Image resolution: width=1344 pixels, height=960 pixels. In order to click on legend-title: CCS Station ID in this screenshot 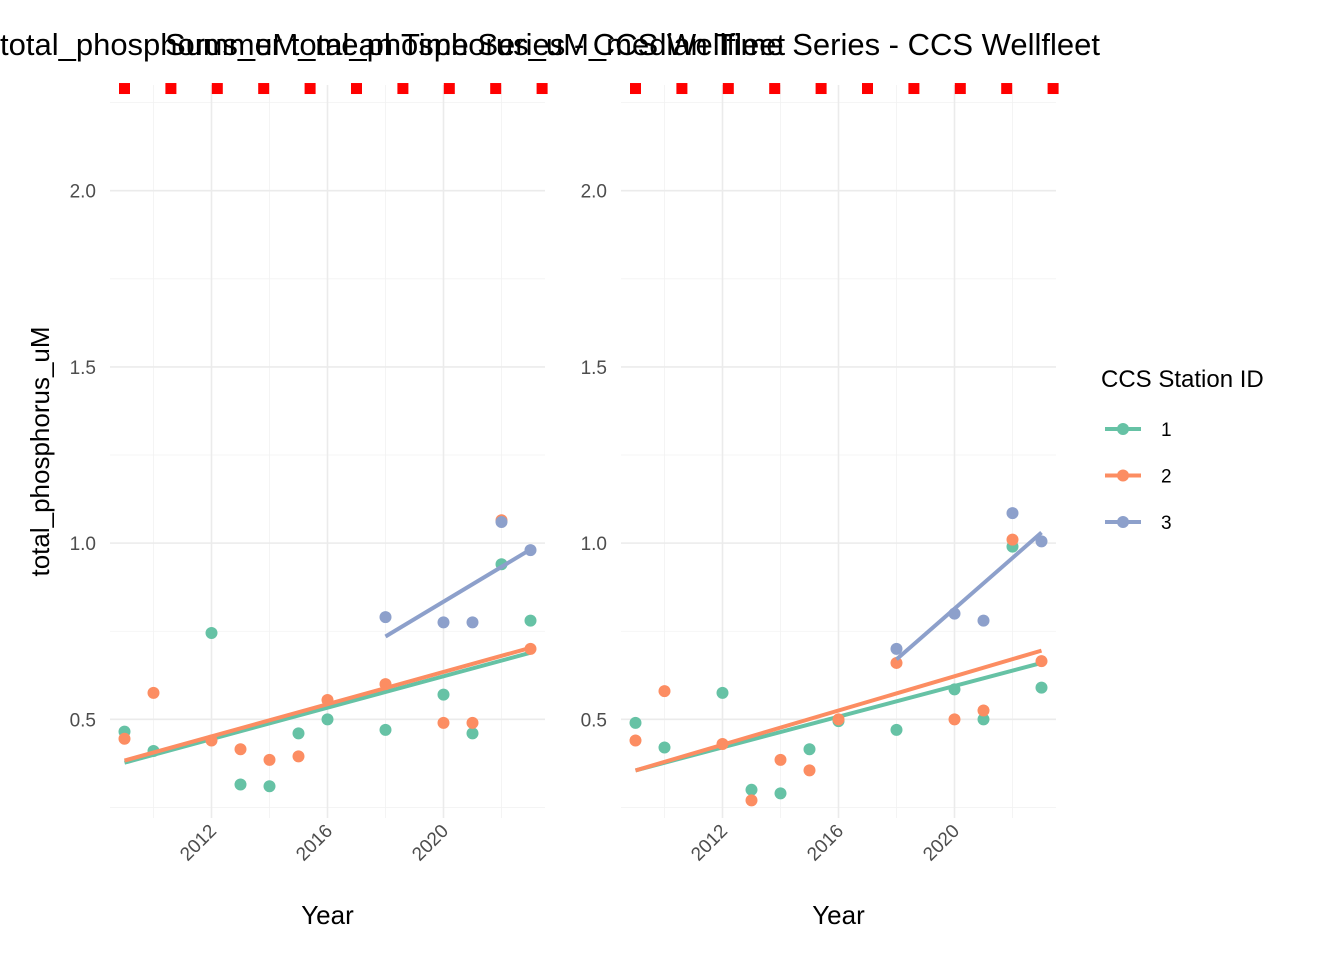, I will do `click(1182, 379)`.